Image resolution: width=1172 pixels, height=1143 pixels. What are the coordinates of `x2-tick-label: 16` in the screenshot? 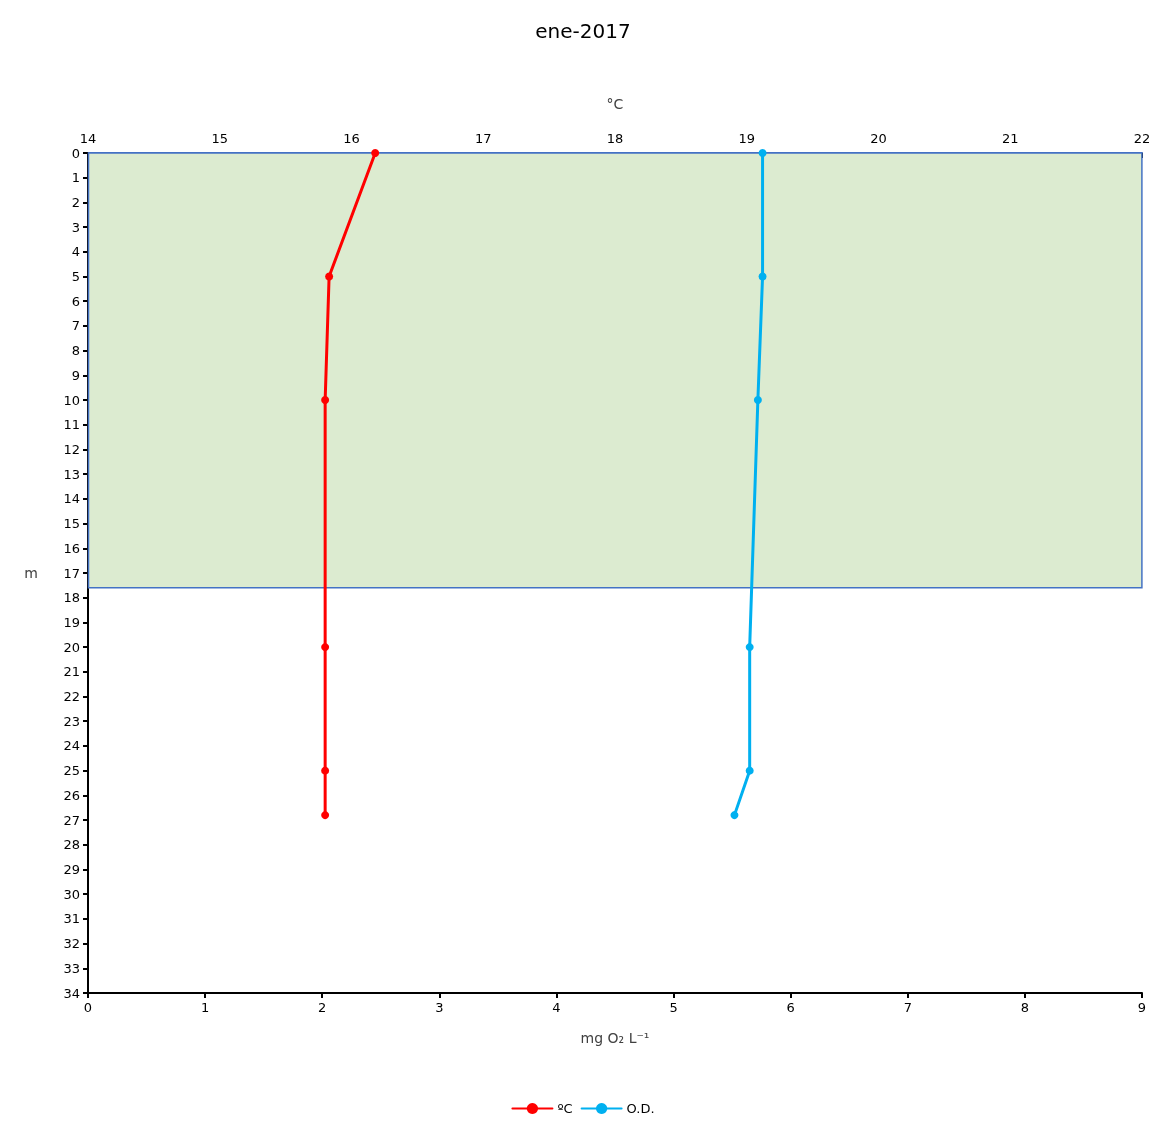 It's located at (351, 138).